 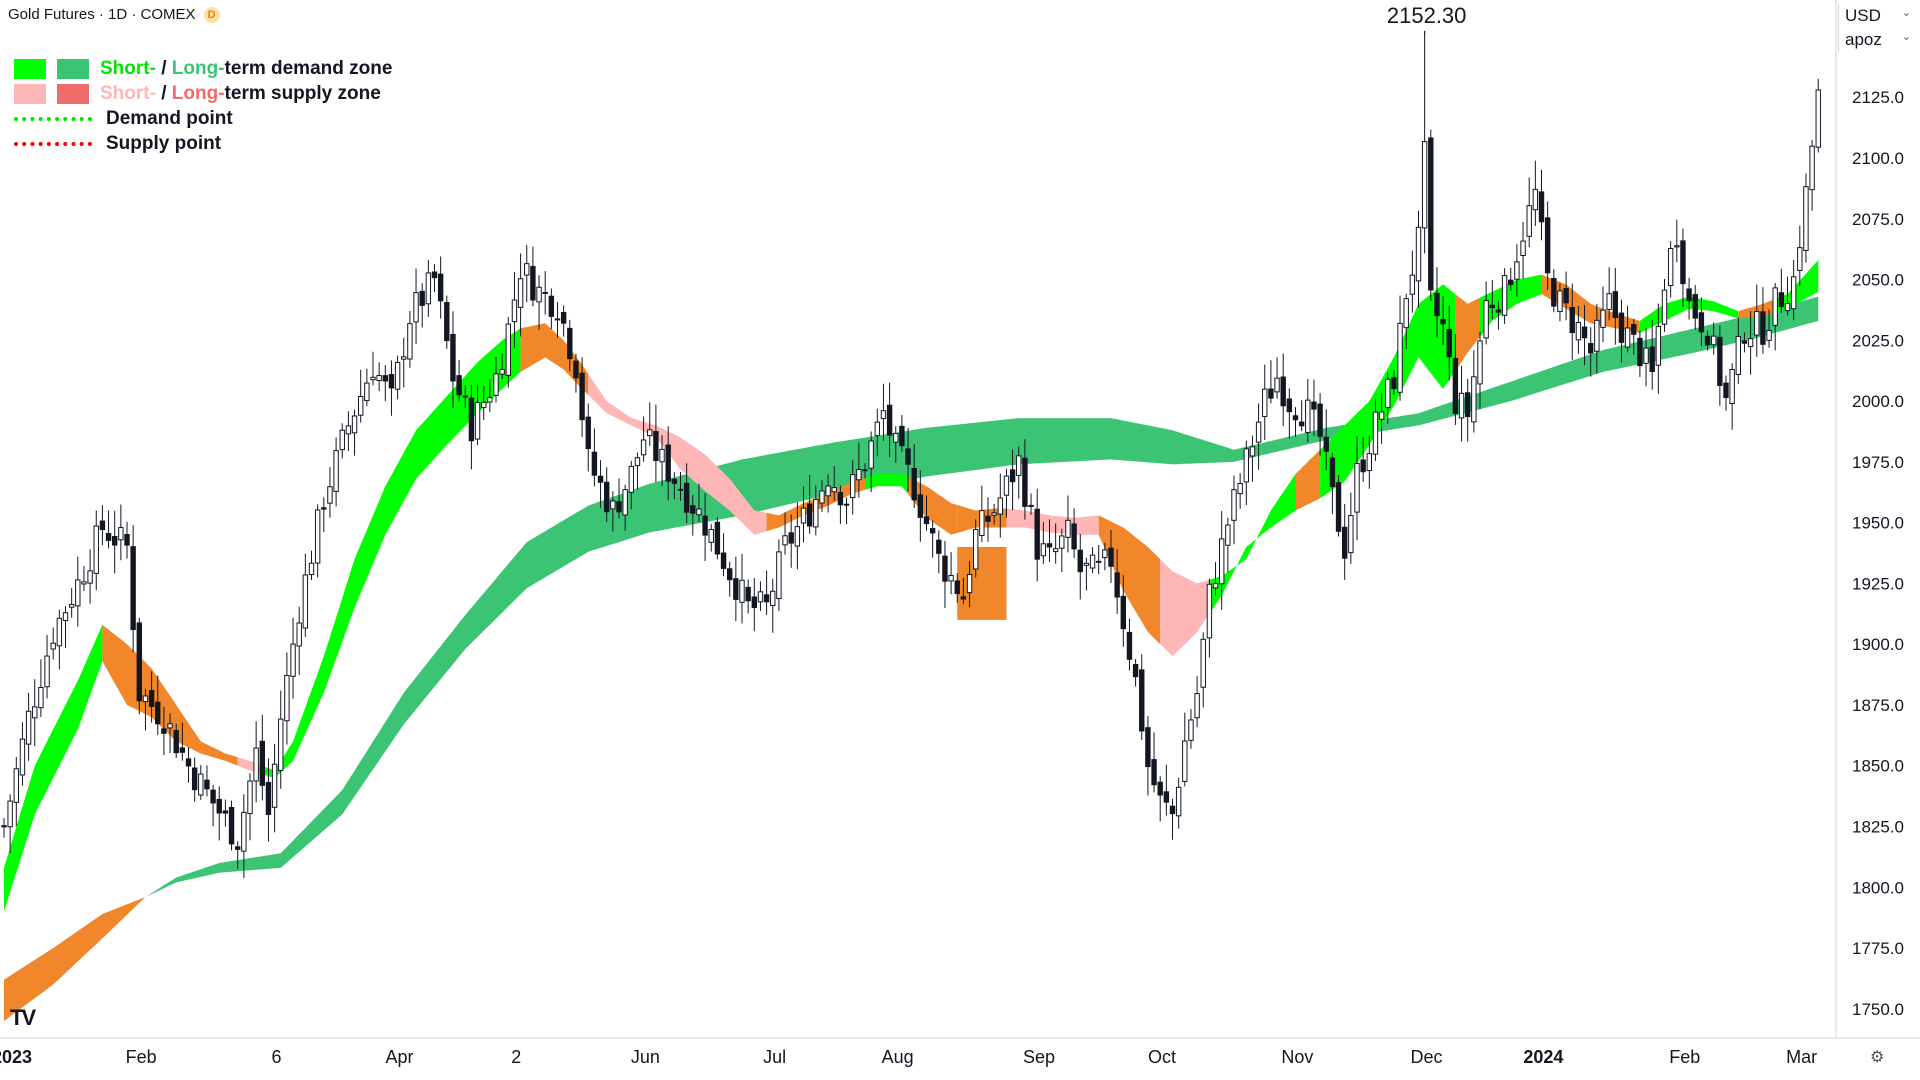 I want to click on legend-long-word: Long-, so click(x=198, y=68).